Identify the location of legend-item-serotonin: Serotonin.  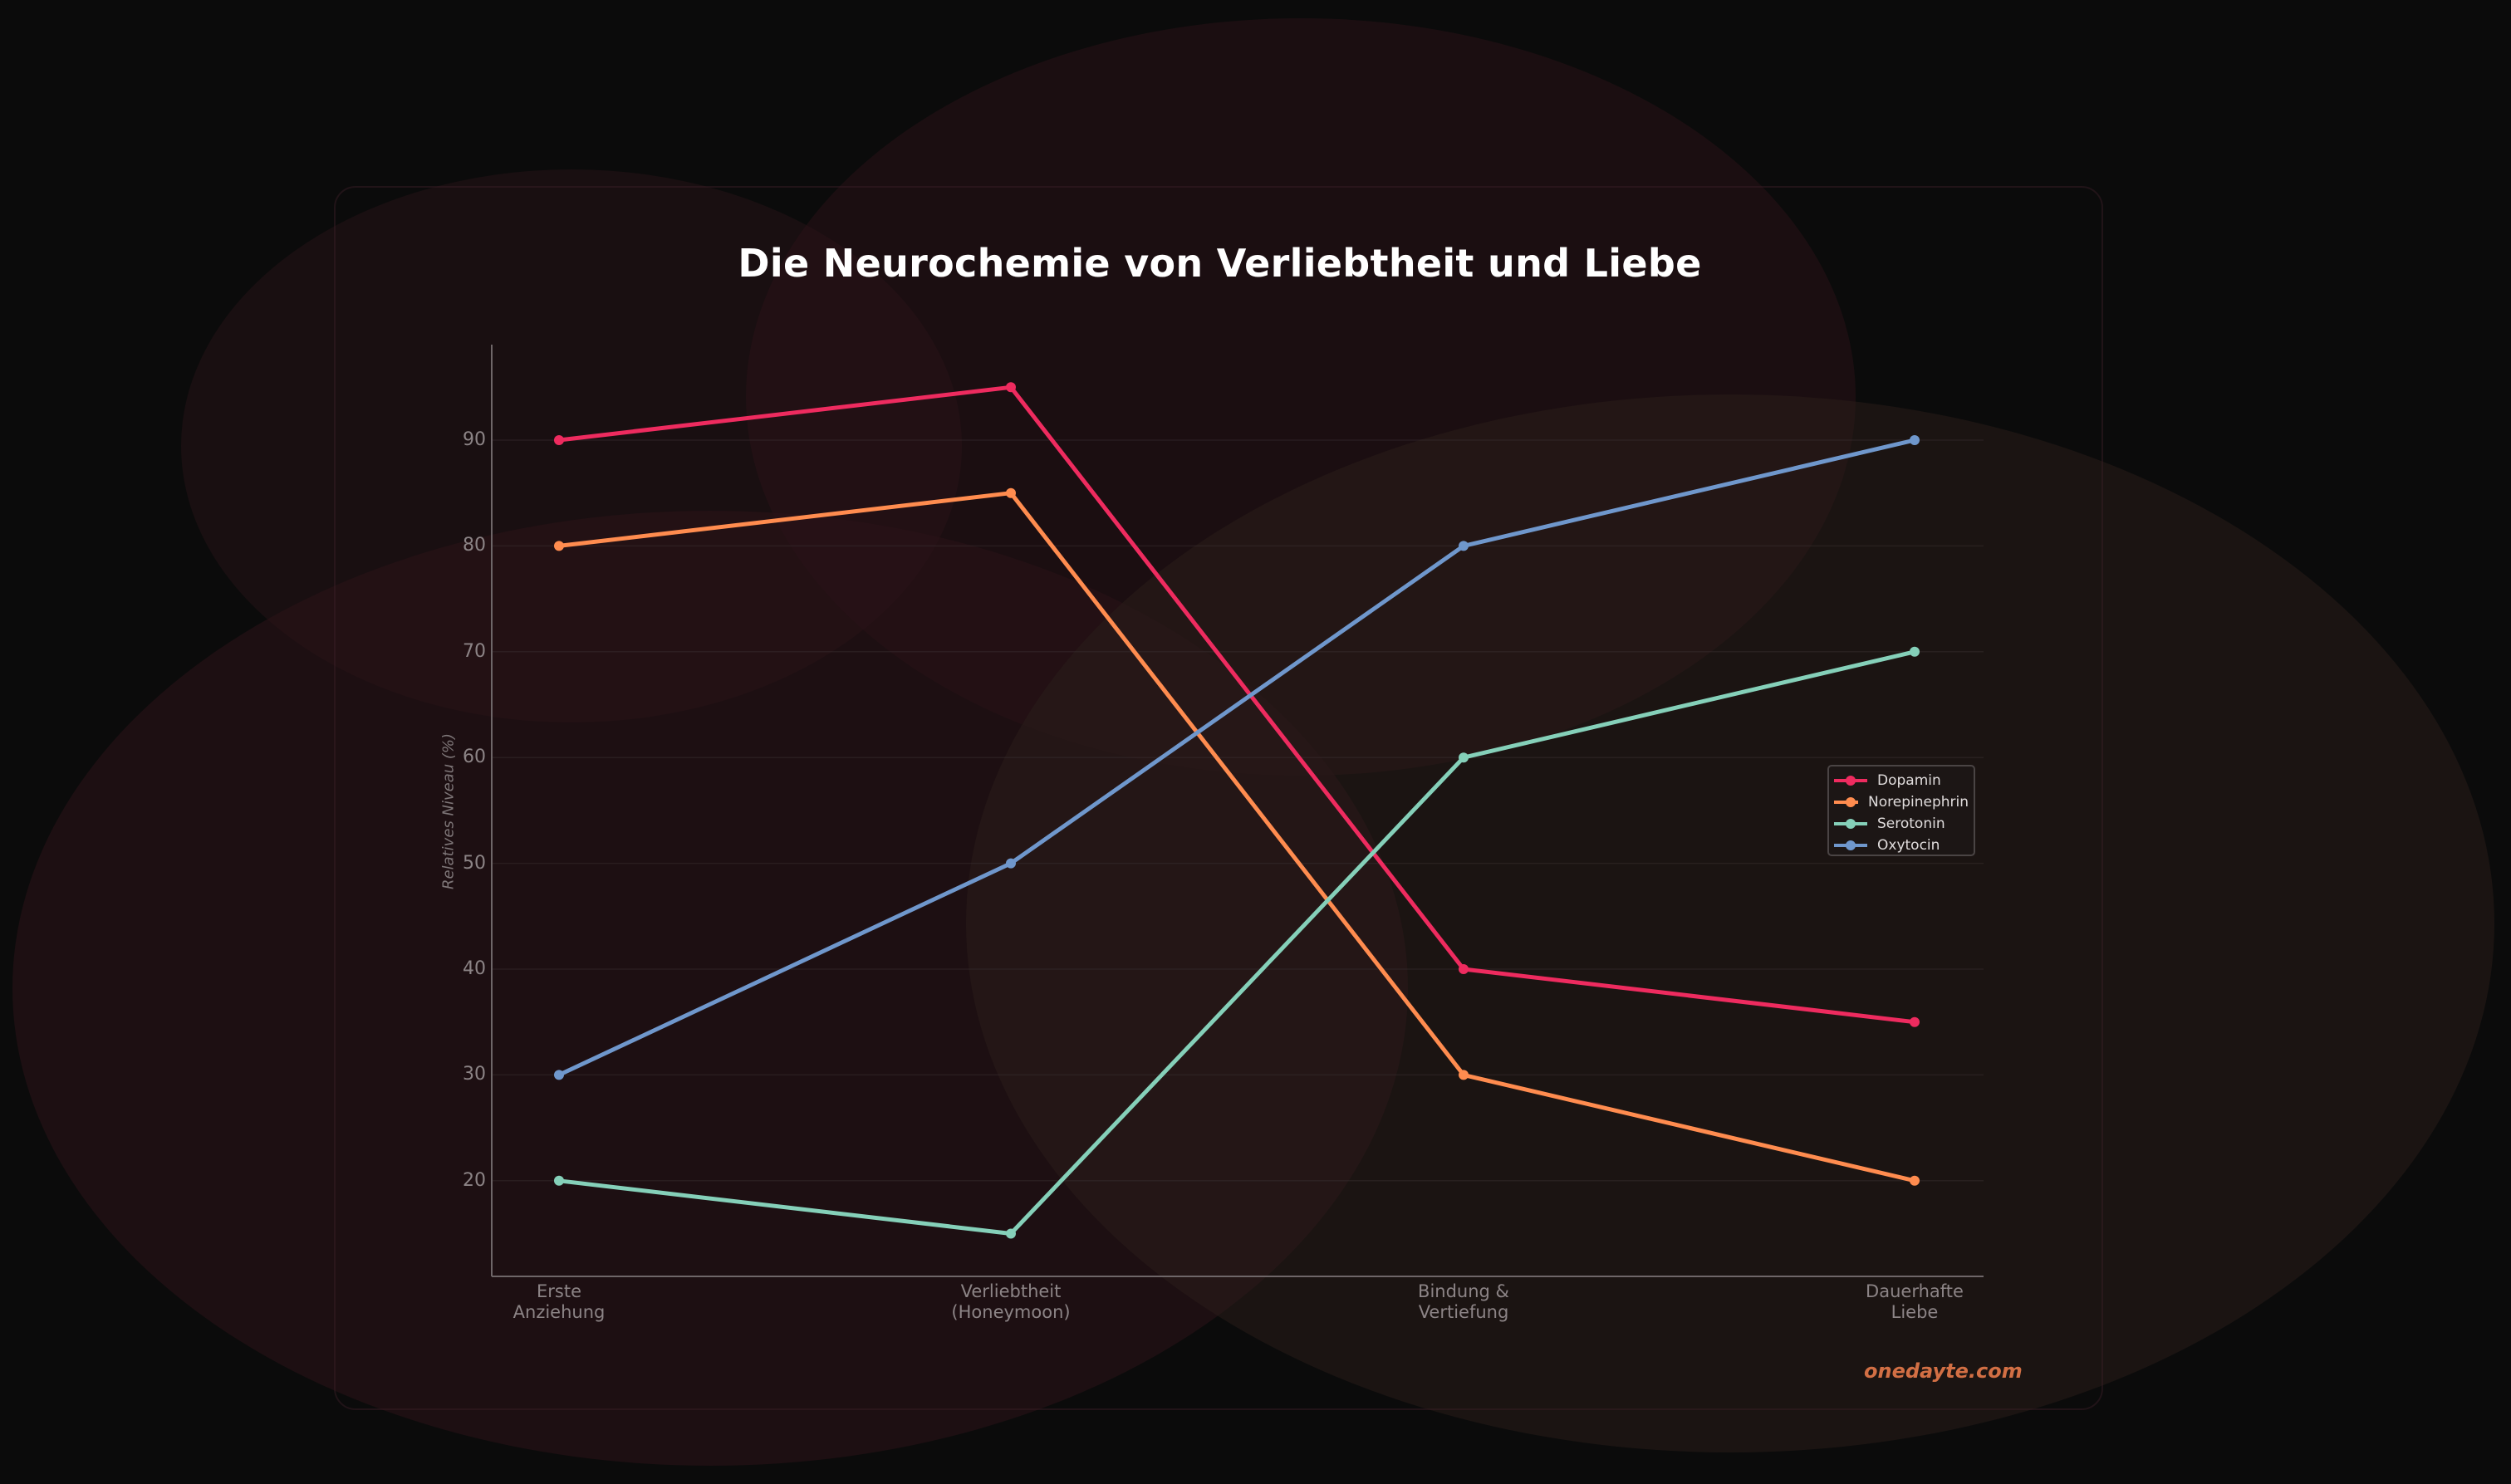
(1901, 824).